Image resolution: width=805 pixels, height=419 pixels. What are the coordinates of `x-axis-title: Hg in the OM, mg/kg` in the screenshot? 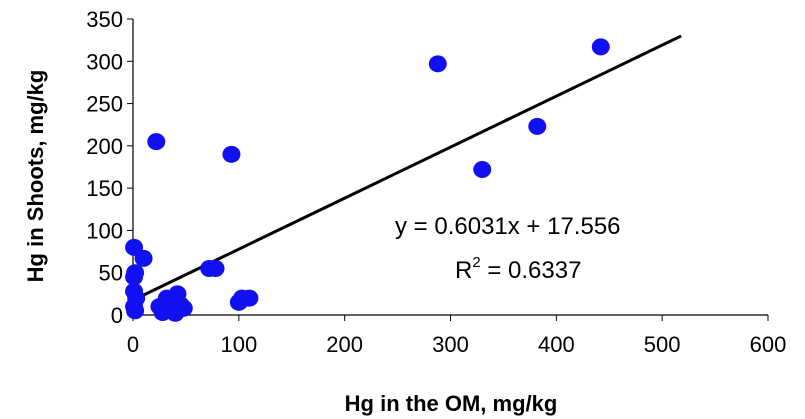 It's located at (451, 403).